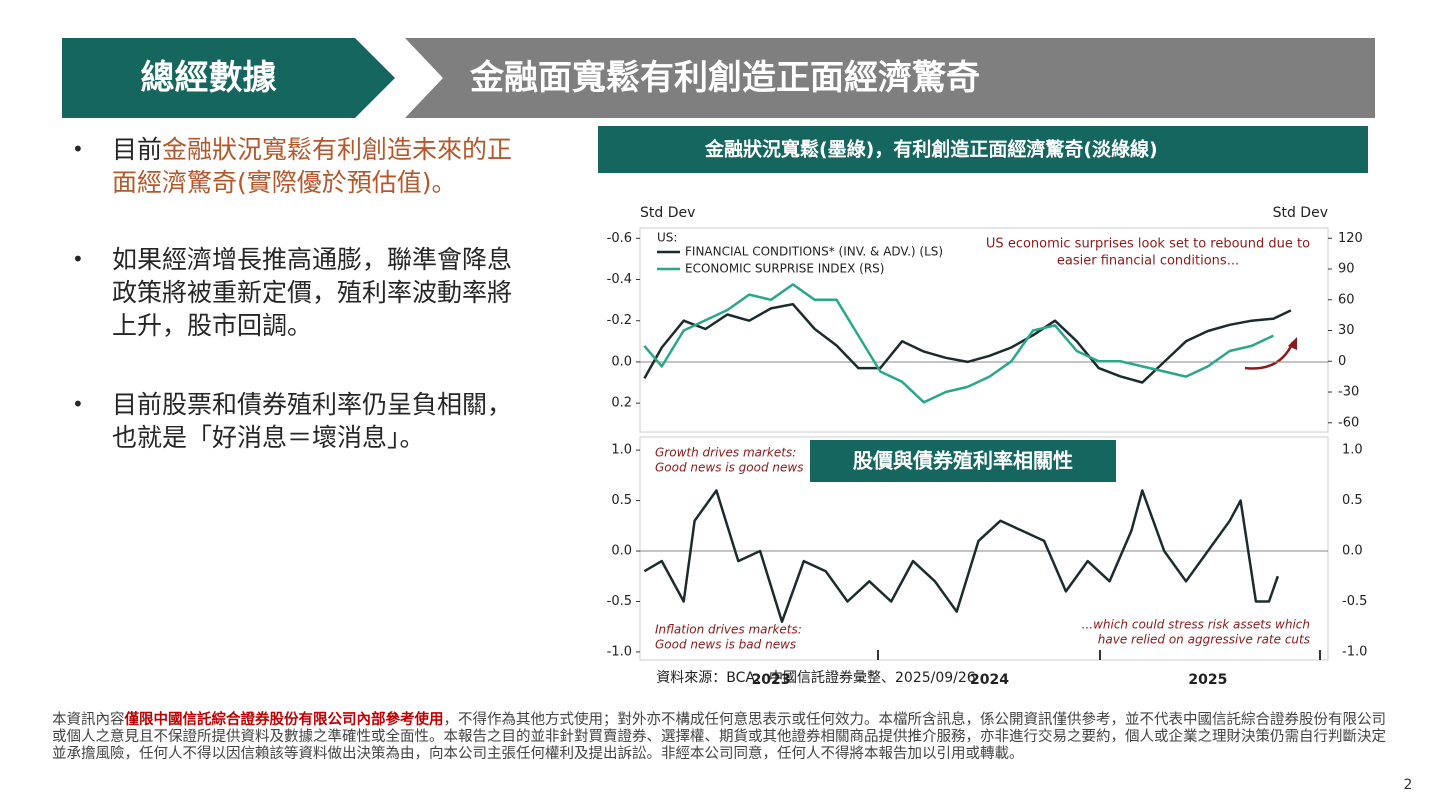  I want to click on annotation: Growth drives markets:, so click(725, 453).